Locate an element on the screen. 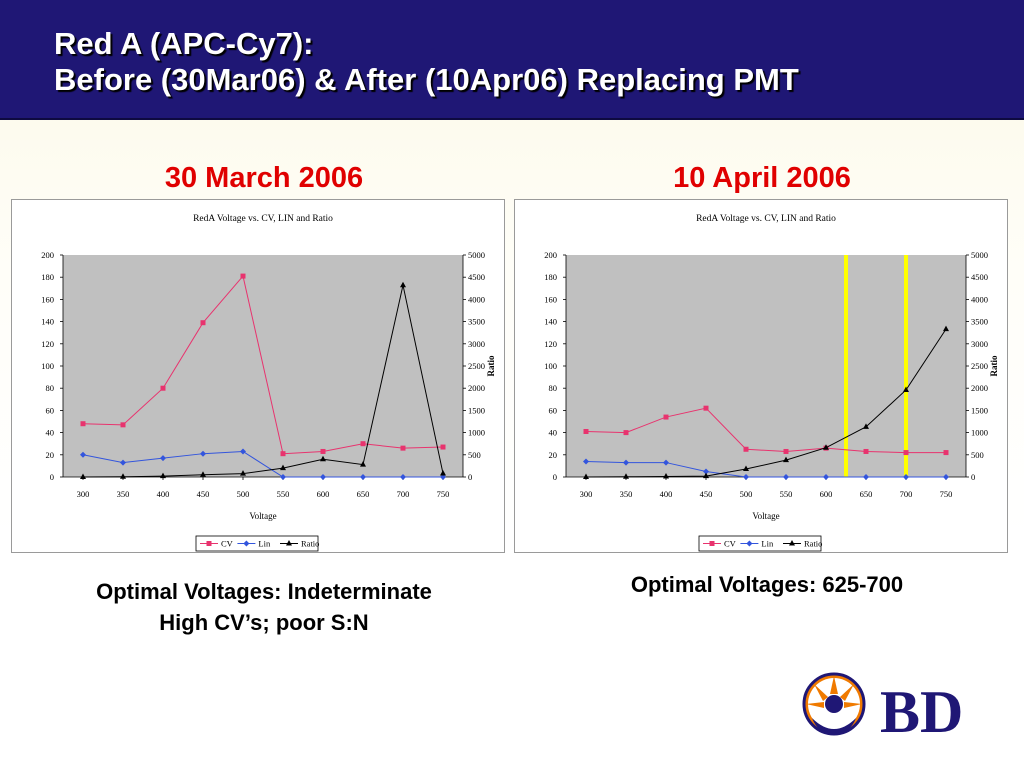 This screenshot has height=768, width=1024. x-tick-label: 500 is located at coordinates (243, 494).